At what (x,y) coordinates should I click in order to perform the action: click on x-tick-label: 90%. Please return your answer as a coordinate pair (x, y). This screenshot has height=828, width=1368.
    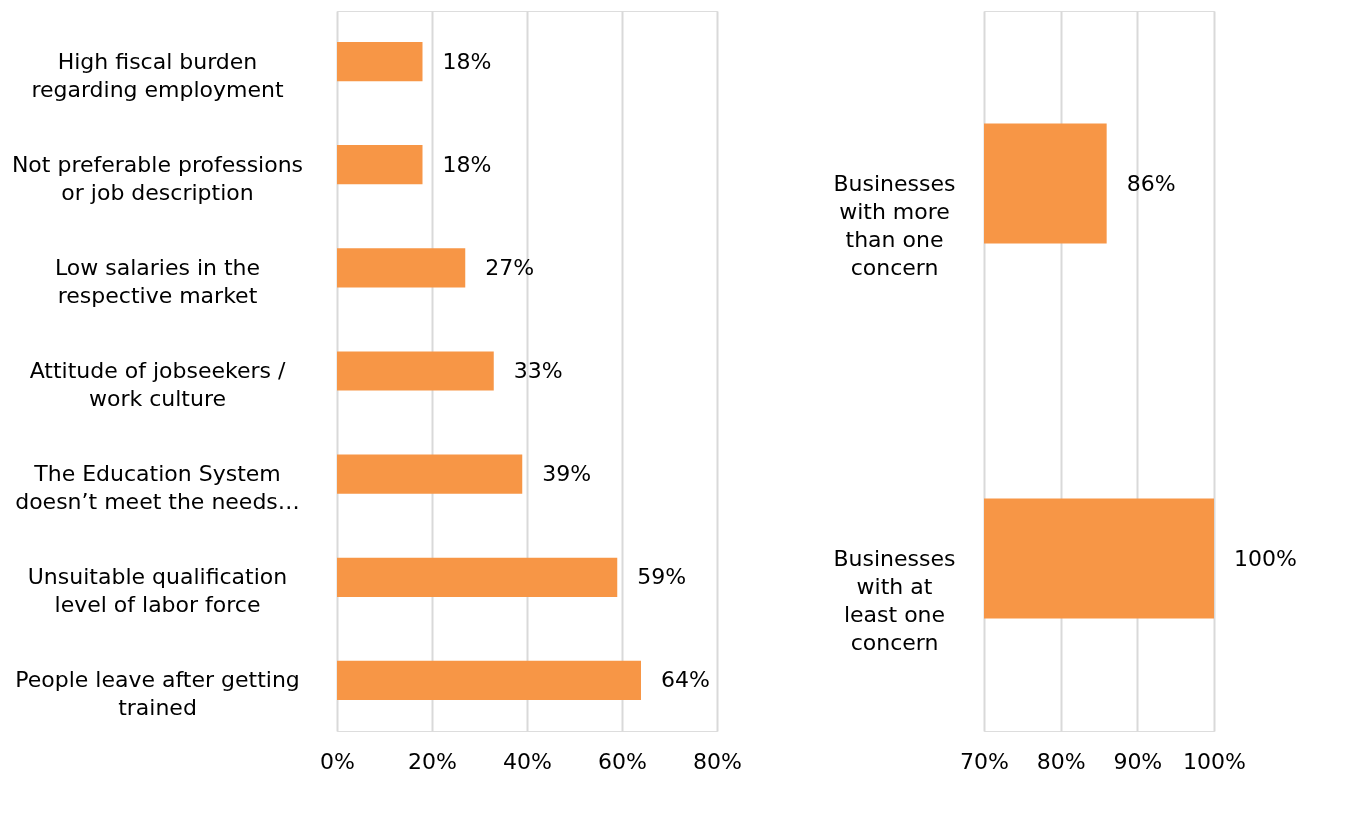
    Looking at the image, I should click on (1138, 761).